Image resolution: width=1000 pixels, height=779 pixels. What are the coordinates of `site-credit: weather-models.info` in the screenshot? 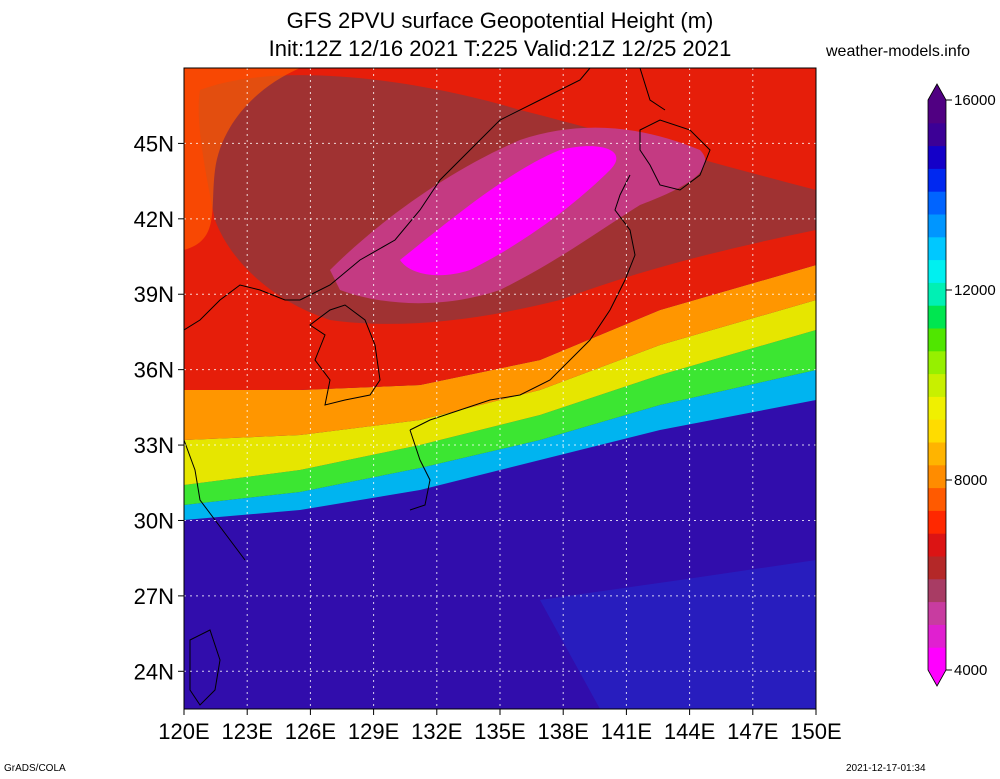 It's located at (898, 51).